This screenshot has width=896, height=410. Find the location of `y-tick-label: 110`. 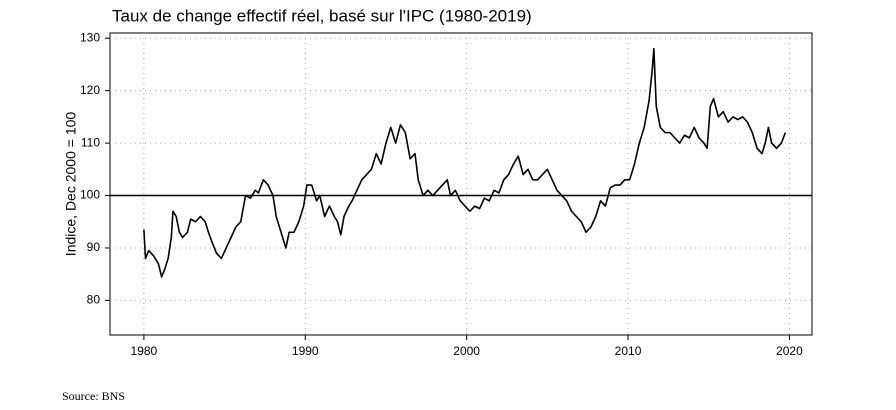

y-tick-label: 110 is located at coordinates (90, 142).